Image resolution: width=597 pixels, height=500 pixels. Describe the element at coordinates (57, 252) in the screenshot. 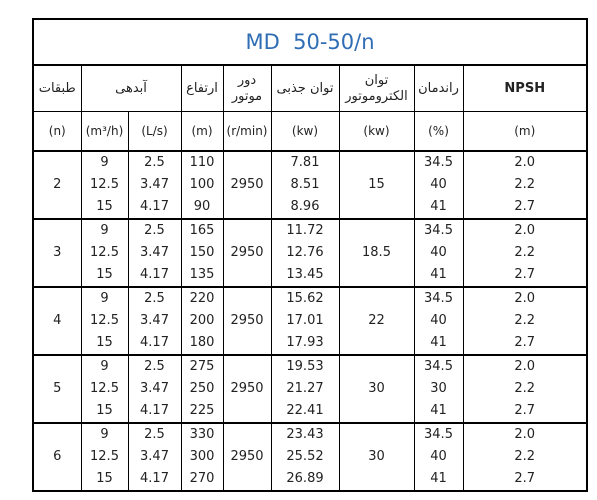

I see `stages: 3` at that location.